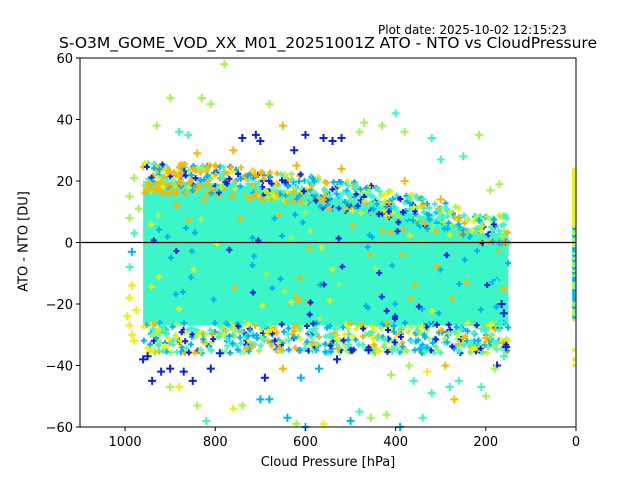  What do you see at coordinates (305, 442) in the screenshot?
I see `x-tick-label: 600` at bounding box center [305, 442].